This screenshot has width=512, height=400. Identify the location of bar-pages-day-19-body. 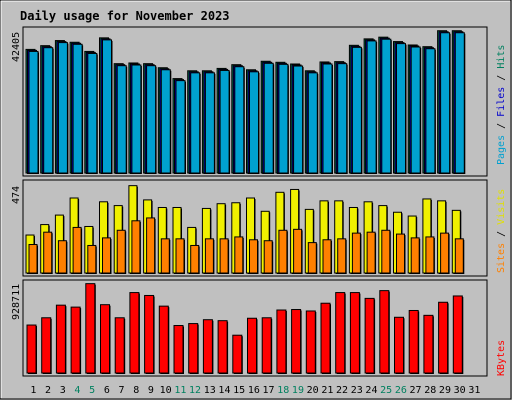
(298, 119).